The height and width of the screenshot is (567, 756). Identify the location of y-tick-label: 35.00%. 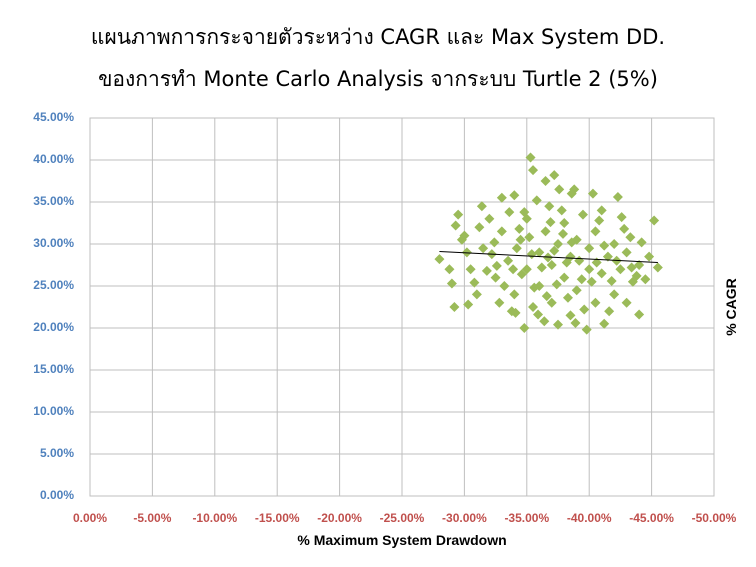
(53, 201).